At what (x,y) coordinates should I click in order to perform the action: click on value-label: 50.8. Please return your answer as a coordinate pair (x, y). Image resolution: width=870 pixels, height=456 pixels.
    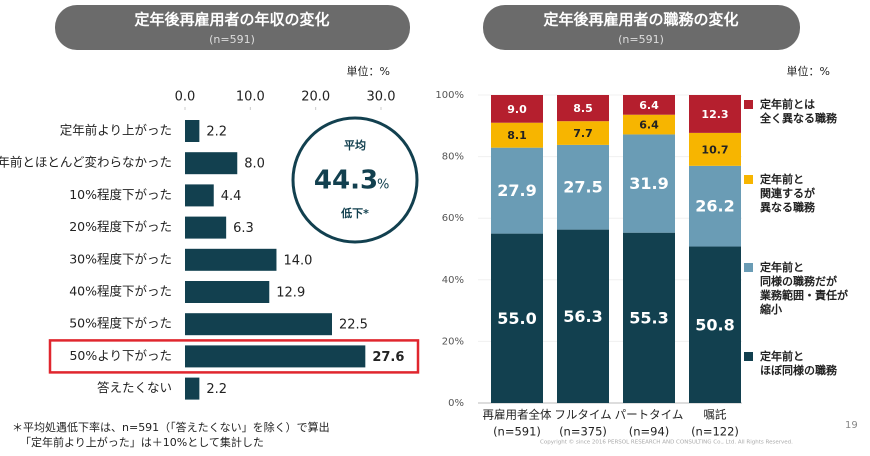
    Looking at the image, I should click on (714, 324).